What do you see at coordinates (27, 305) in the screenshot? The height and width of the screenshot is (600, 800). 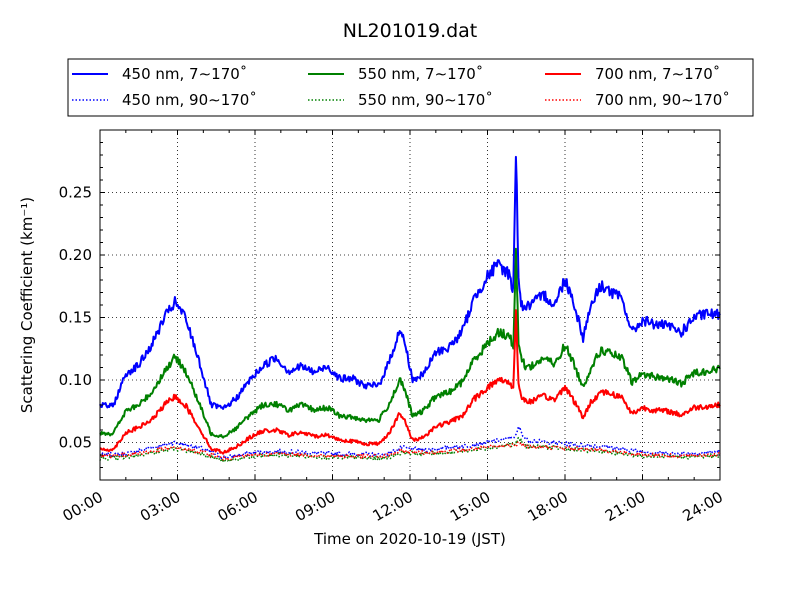 I see `y-axis-label: Scattering Coefficient (km⁻¹)` at bounding box center [27, 305].